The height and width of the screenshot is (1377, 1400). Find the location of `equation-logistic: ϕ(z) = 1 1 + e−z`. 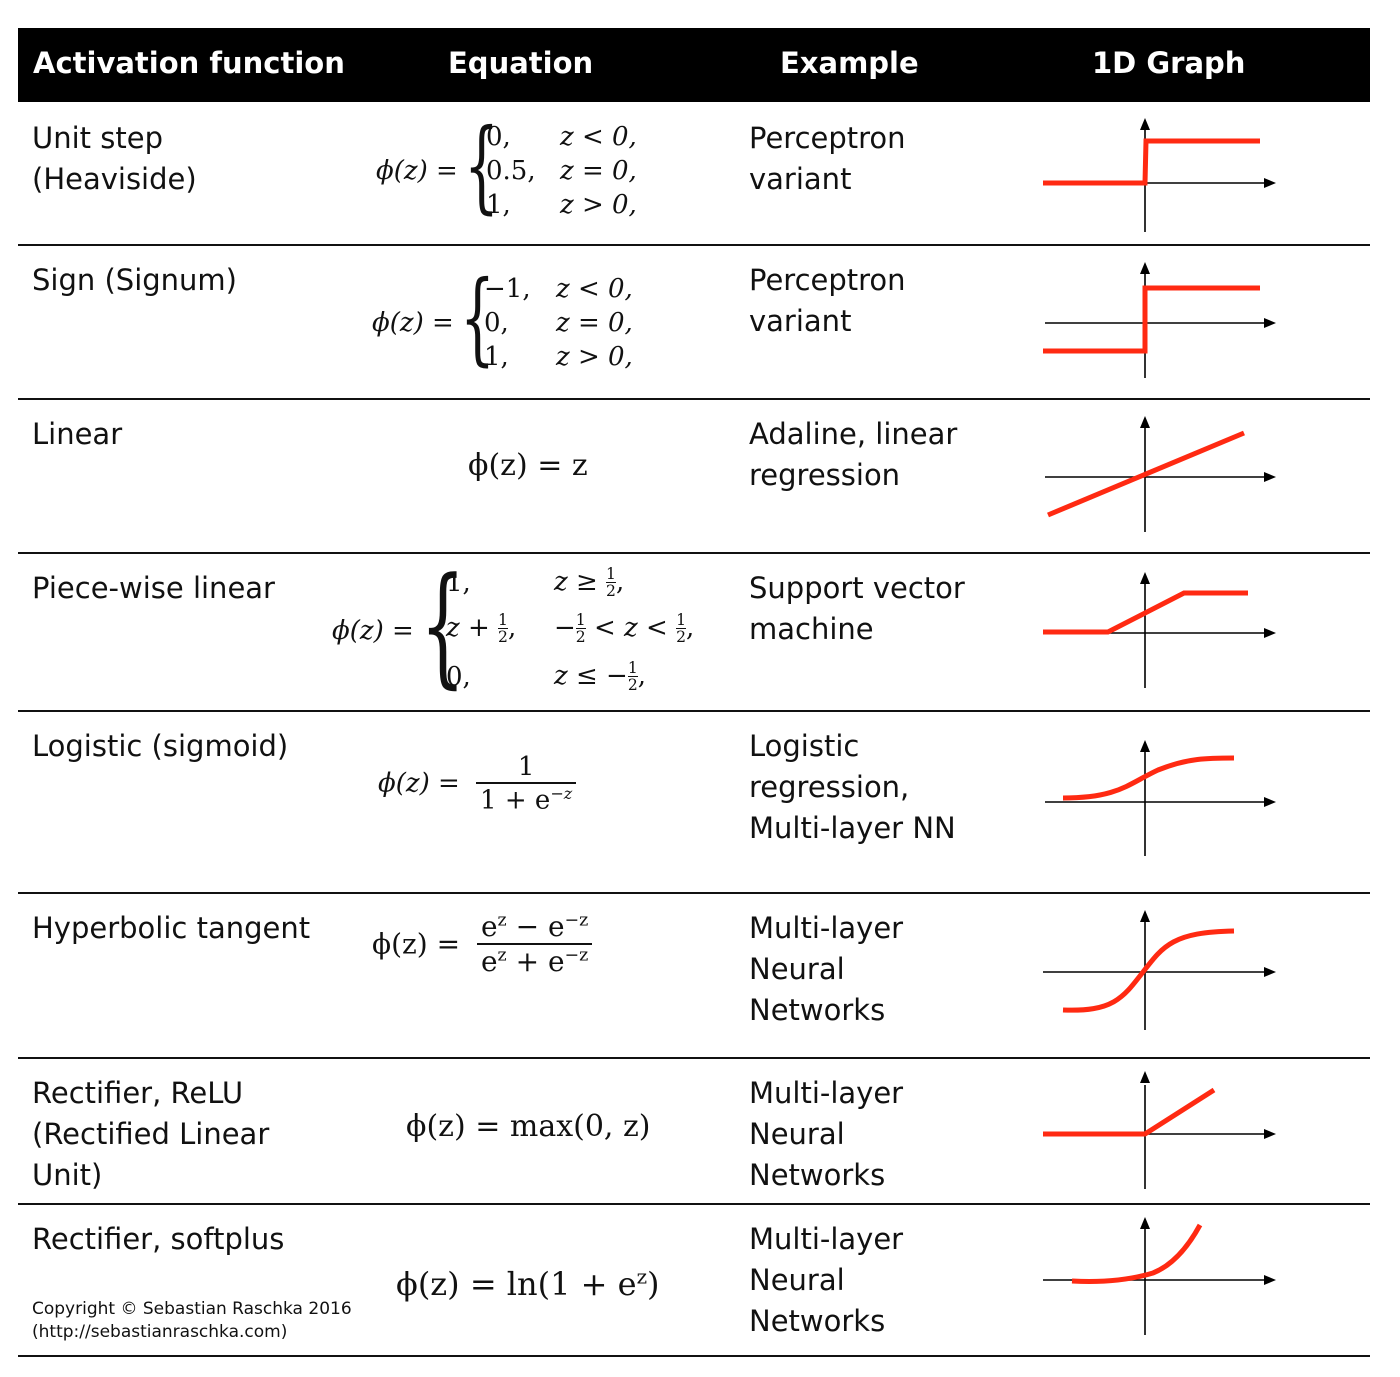

equation-logistic: ϕ(z) = 1 1 + e−z is located at coordinates (477, 784).